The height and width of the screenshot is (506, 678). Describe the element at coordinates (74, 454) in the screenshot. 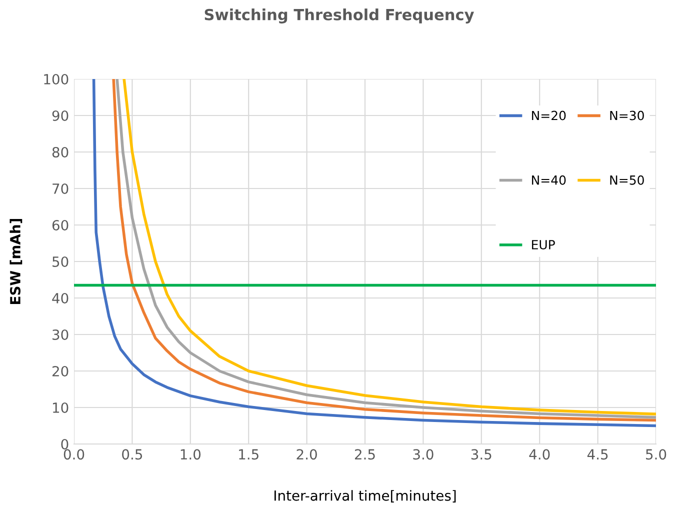

I see `x-tick-label: 0.0` at that location.